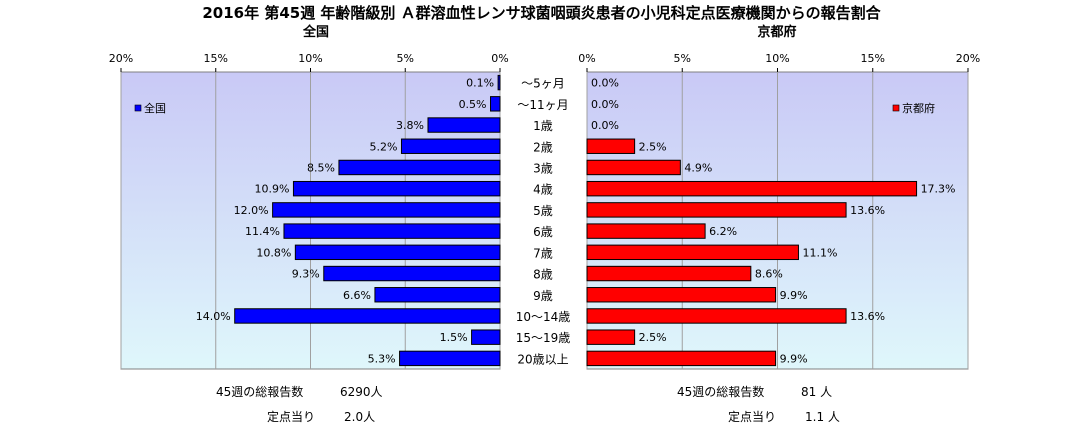 This screenshot has width=1083, height=429. I want to click on national-per-value: 2.0人, so click(360, 417).